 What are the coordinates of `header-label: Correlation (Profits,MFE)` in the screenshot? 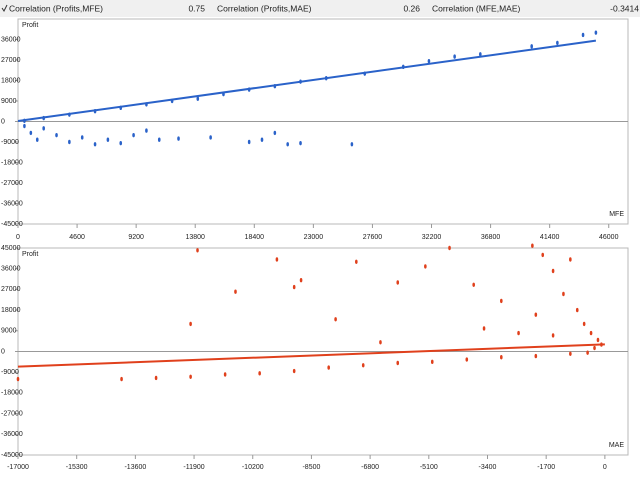 It's located at (56, 8).